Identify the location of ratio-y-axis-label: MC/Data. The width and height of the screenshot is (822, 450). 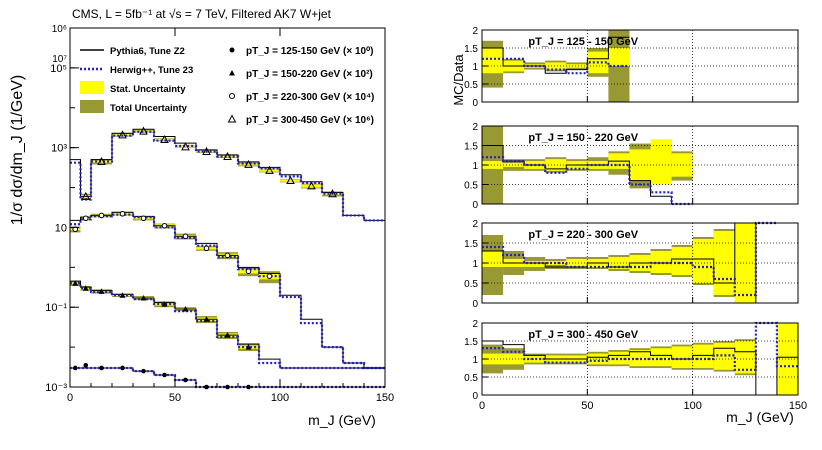
(458, 80).